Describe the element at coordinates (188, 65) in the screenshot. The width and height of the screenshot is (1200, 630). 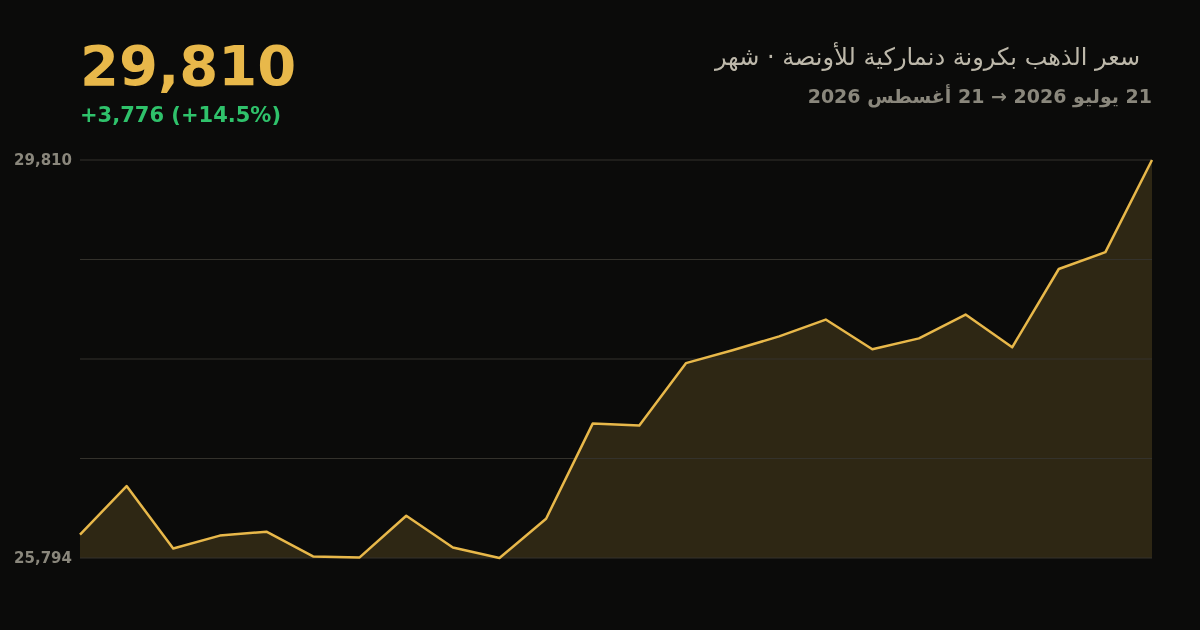
I see `text: 29,810` at that location.